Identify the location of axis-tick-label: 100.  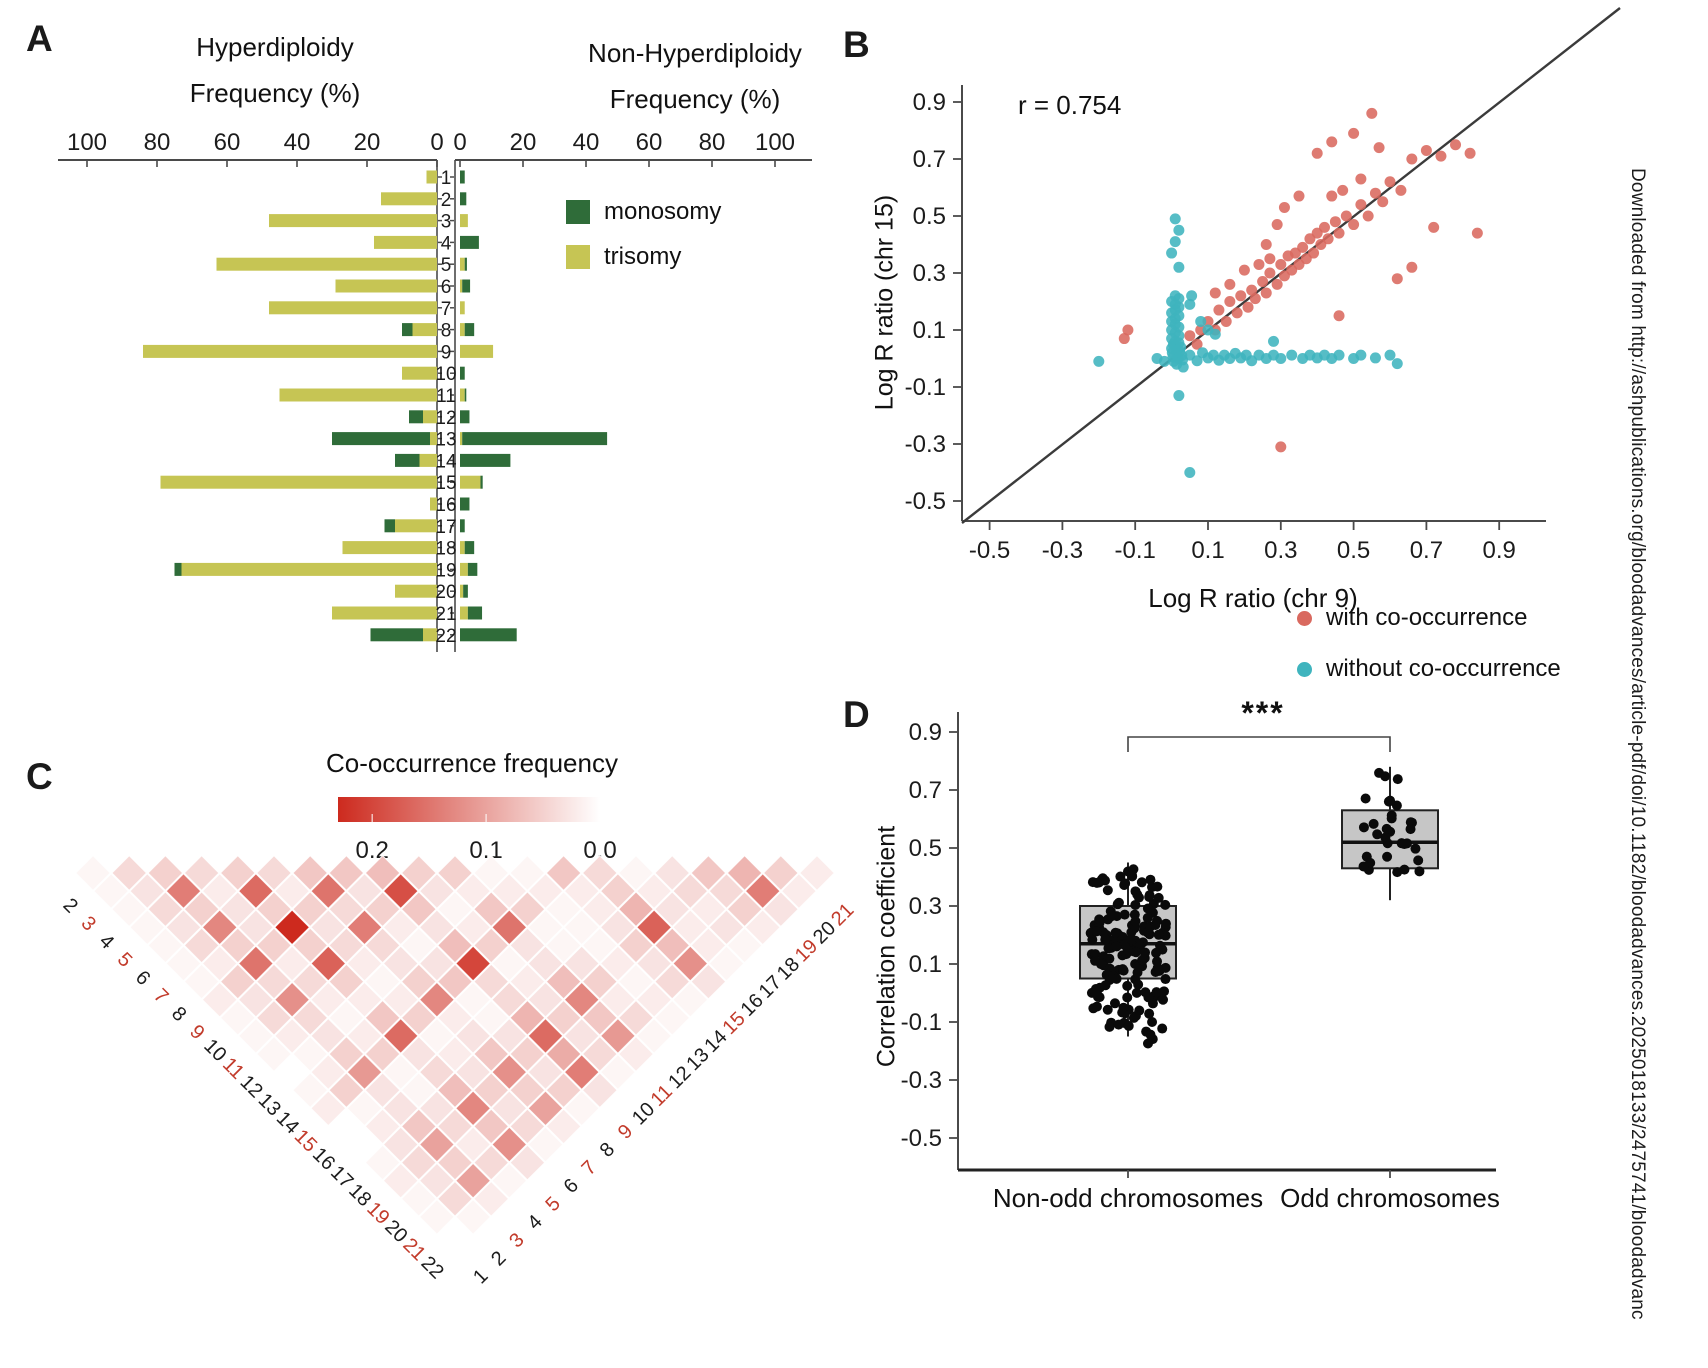
(87, 142).